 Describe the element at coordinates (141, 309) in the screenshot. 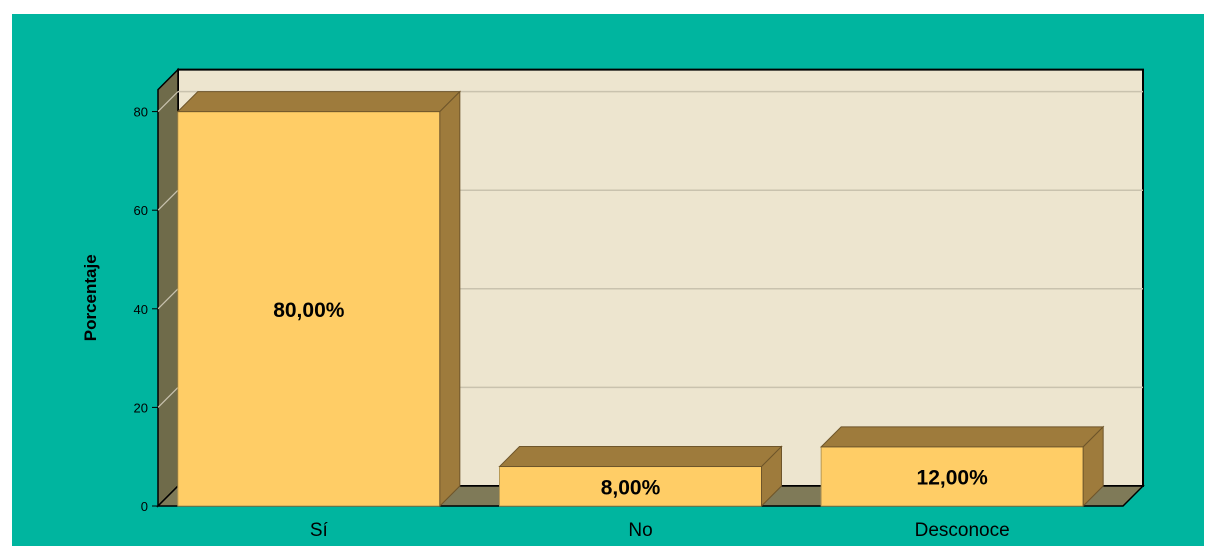

I see `y-tick-label: 40` at that location.